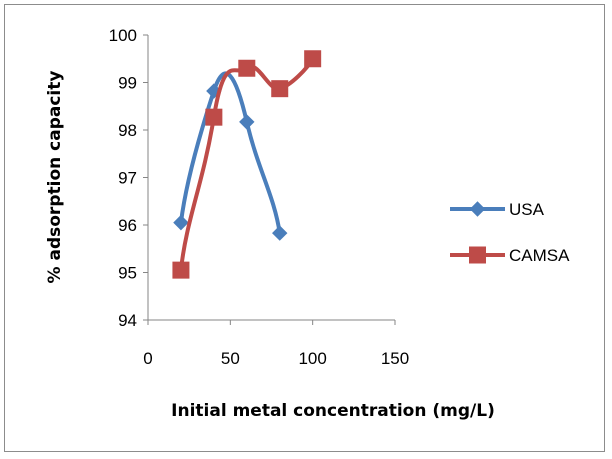  What do you see at coordinates (127, 225) in the screenshot?
I see `y-tick-label: 96` at bounding box center [127, 225].